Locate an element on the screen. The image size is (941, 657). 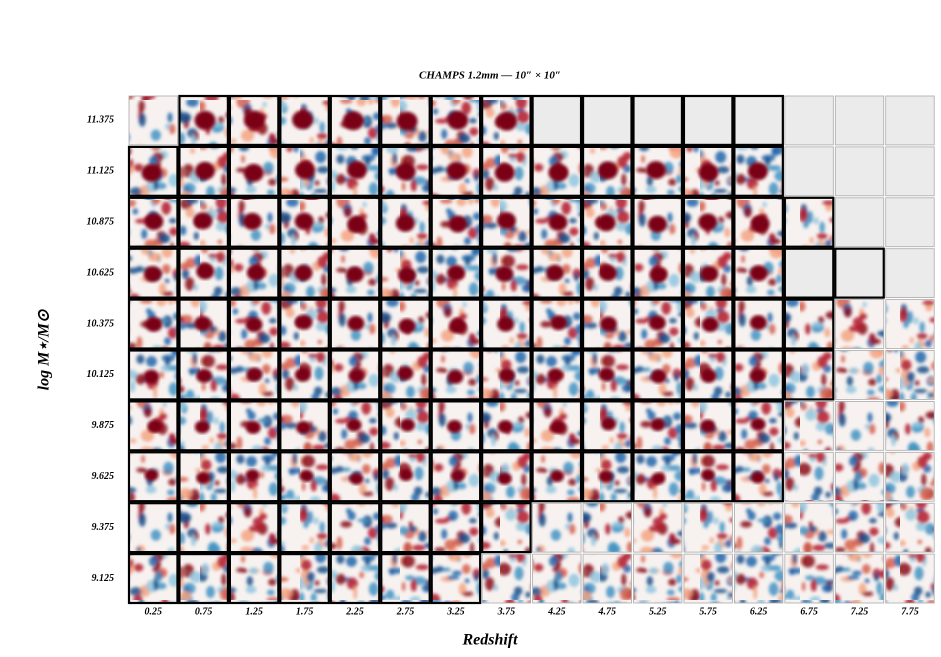
x-tick-label: 7.25 is located at coordinates (860, 611).